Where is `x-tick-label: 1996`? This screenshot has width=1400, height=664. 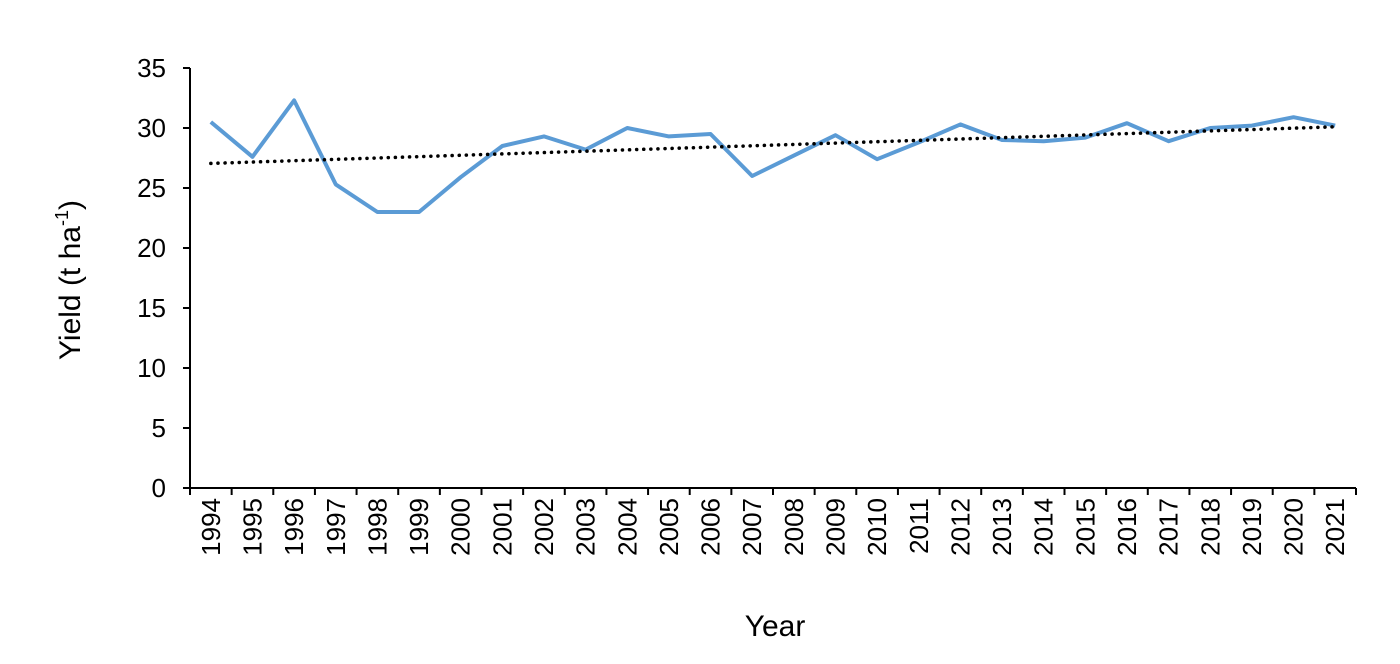 x-tick-label: 1996 is located at coordinates (294, 527).